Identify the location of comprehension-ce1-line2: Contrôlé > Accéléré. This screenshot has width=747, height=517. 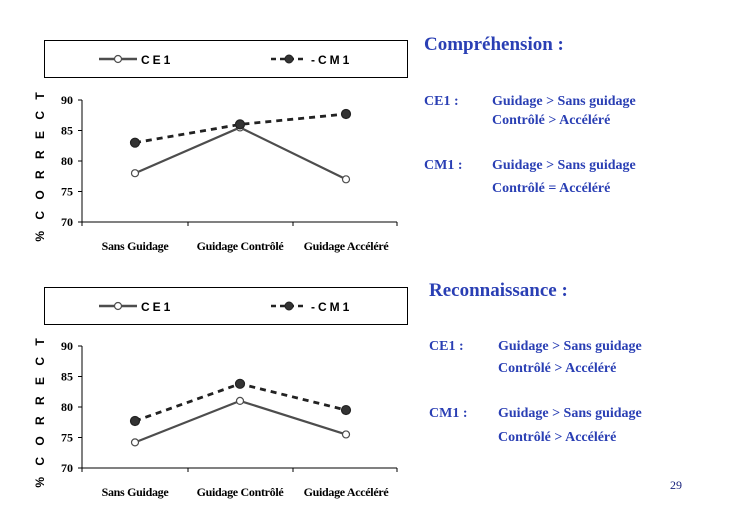
(551, 120).